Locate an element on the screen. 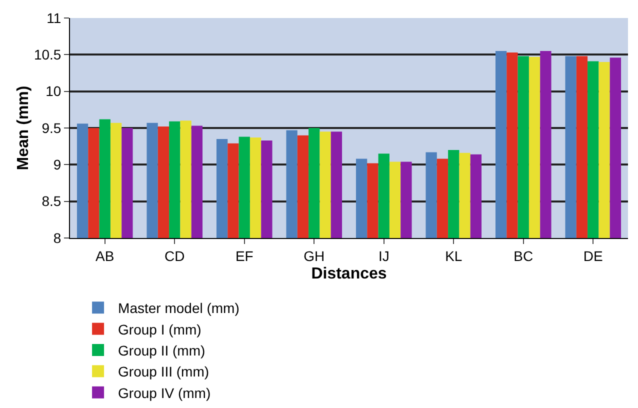 This screenshot has height=408, width=638. legend-label: Group III (mm) is located at coordinates (164, 372).